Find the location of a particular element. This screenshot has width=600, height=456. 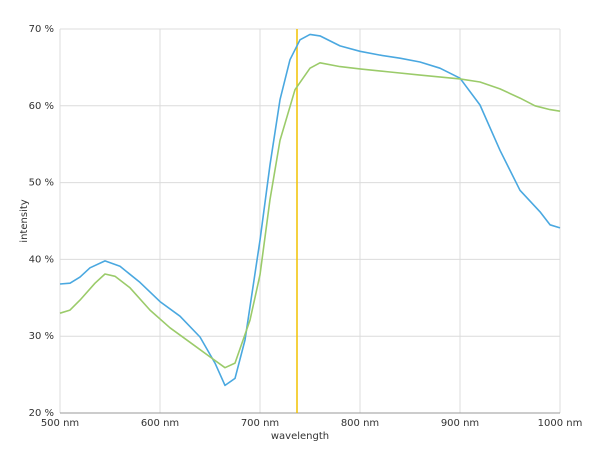

x-tick-label: 600 nm is located at coordinates (160, 423).